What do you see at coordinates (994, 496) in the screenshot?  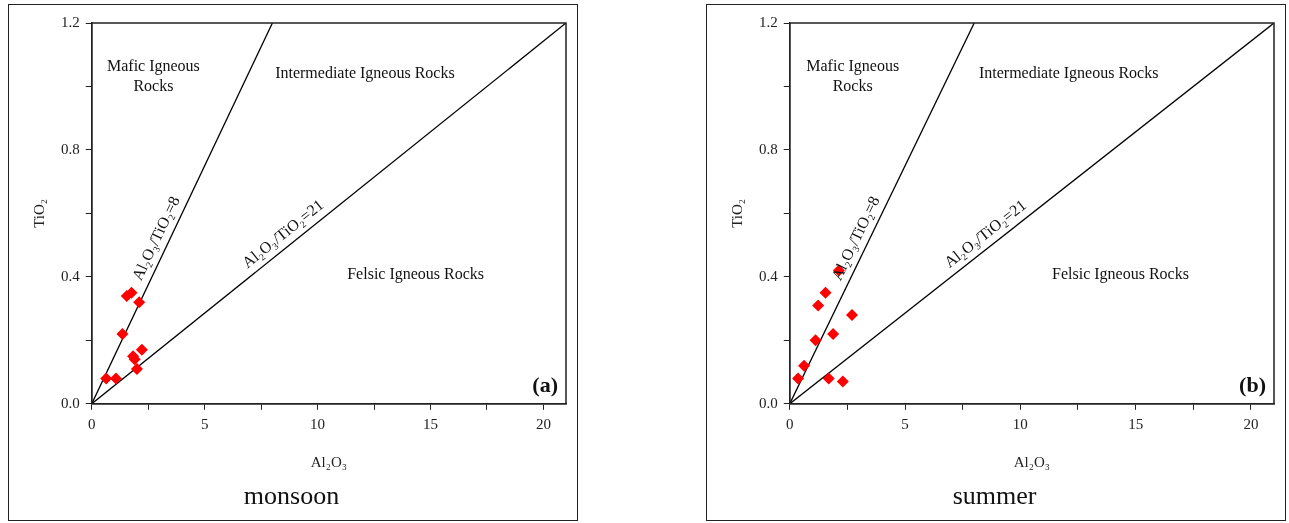 I see `text: summer` at bounding box center [994, 496].